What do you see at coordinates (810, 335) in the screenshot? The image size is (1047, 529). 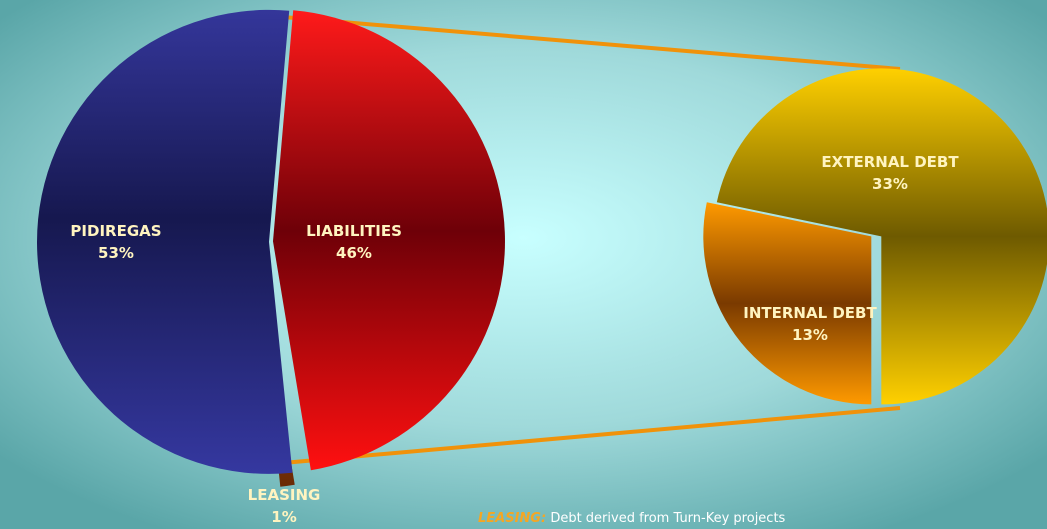 I see `slice-internal-debt-label-value: 13%` at bounding box center [810, 335].